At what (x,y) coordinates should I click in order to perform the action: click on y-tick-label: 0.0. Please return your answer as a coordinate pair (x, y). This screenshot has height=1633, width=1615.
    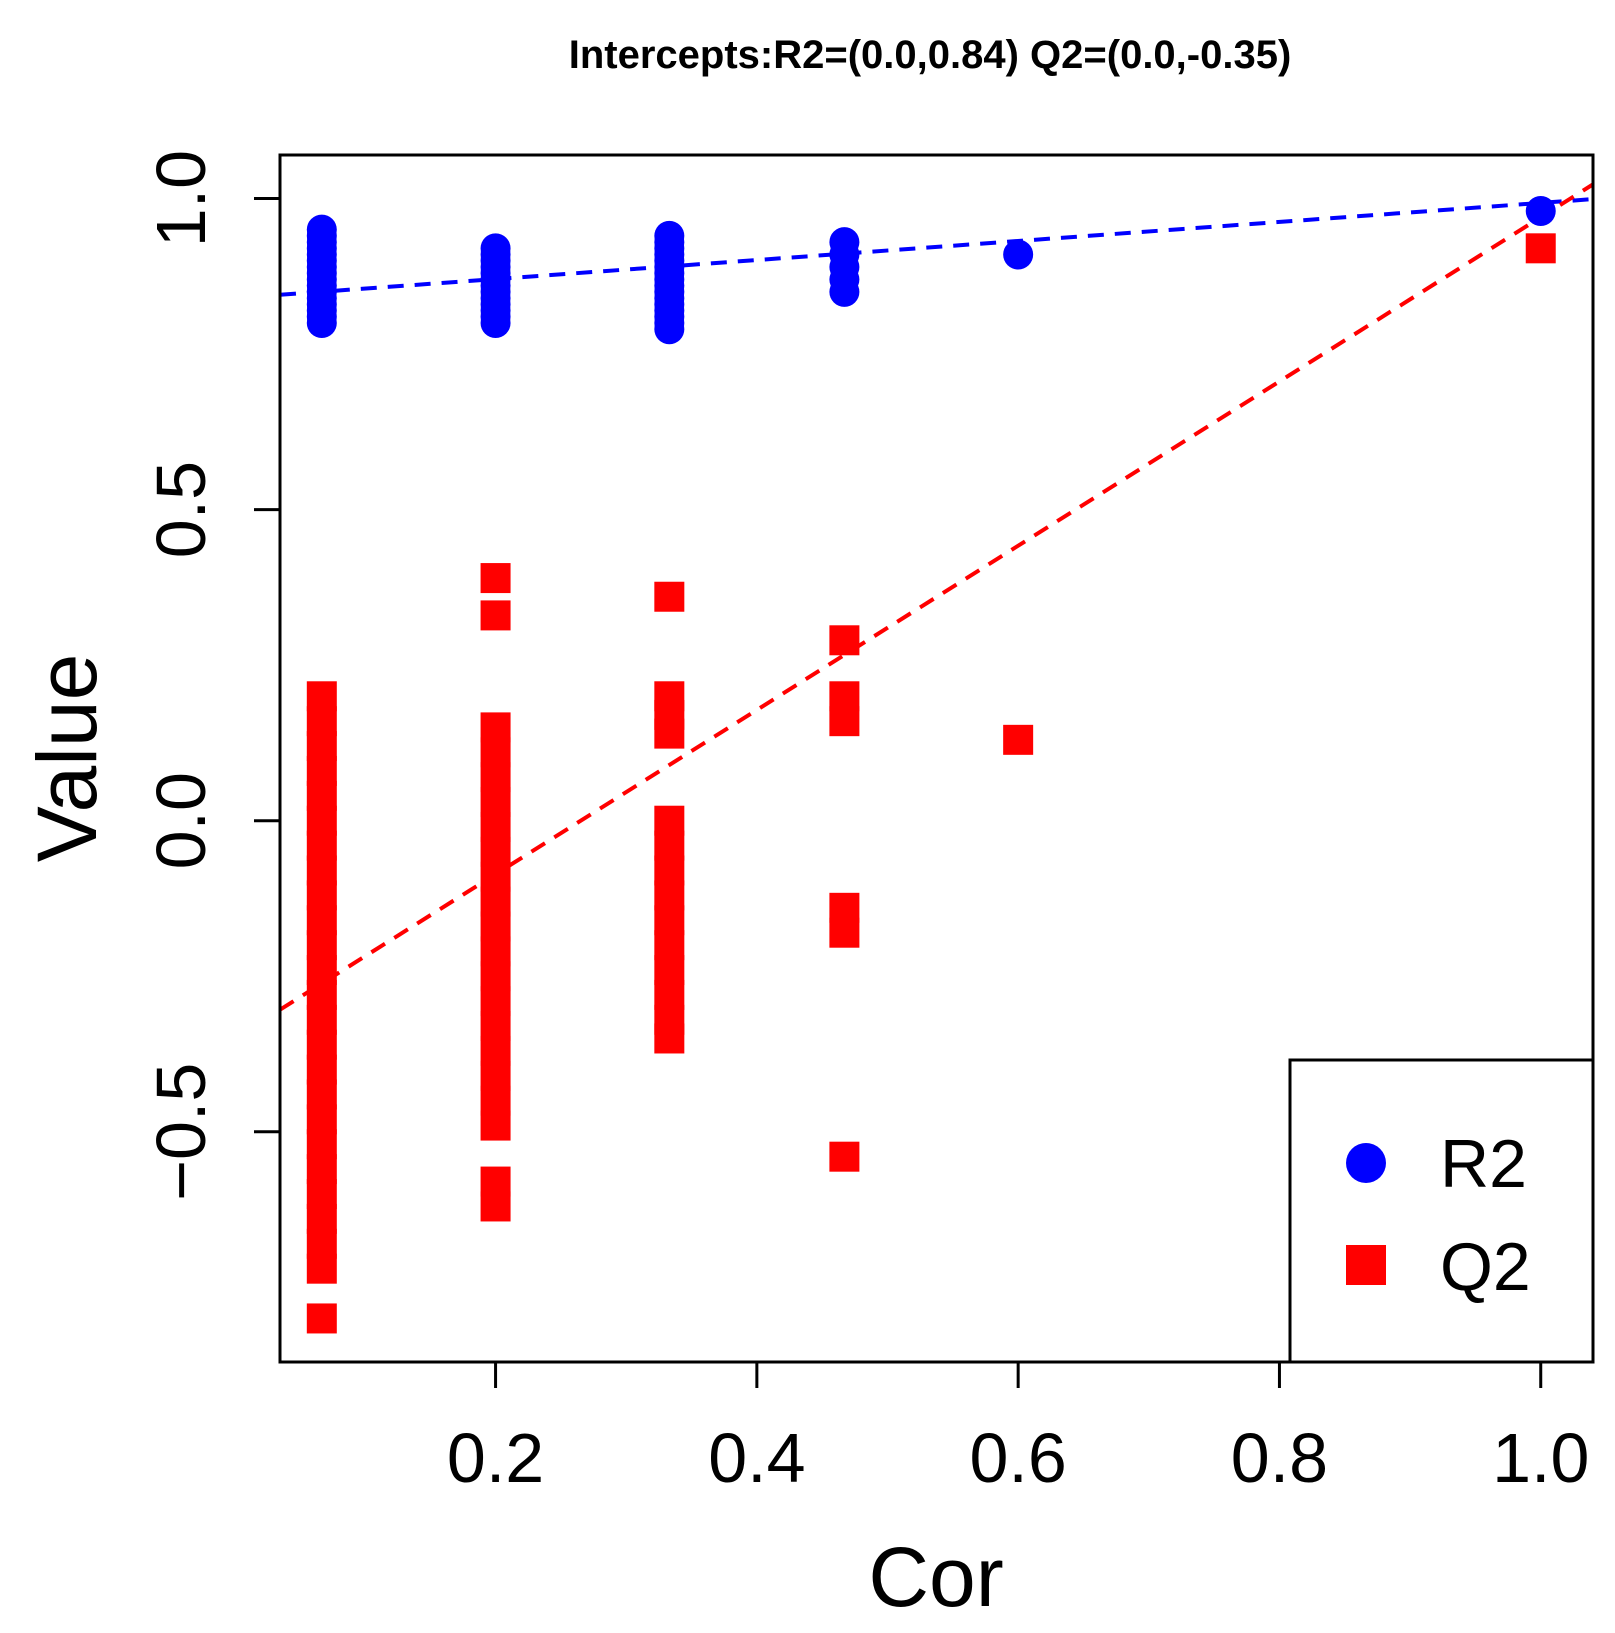
    Looking at the image, I should click on (181, 820).